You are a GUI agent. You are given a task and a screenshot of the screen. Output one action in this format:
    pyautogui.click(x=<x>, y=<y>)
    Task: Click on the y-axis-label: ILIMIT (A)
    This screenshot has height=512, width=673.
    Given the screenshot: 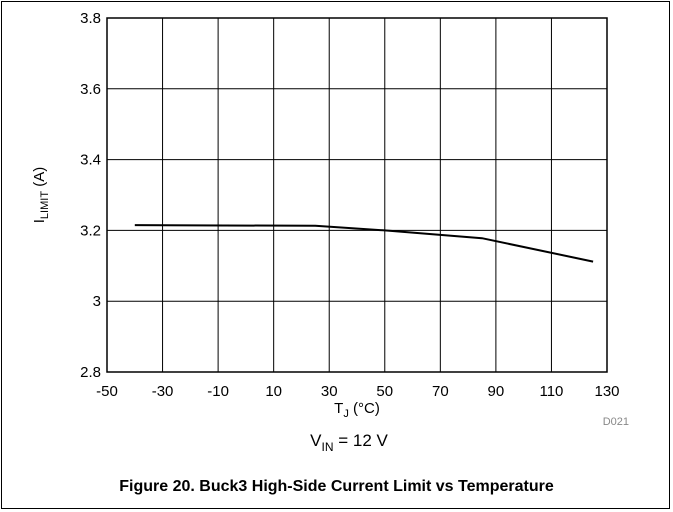 What is the action you would take?
    pyautogui.click(x=41, y=195)
    